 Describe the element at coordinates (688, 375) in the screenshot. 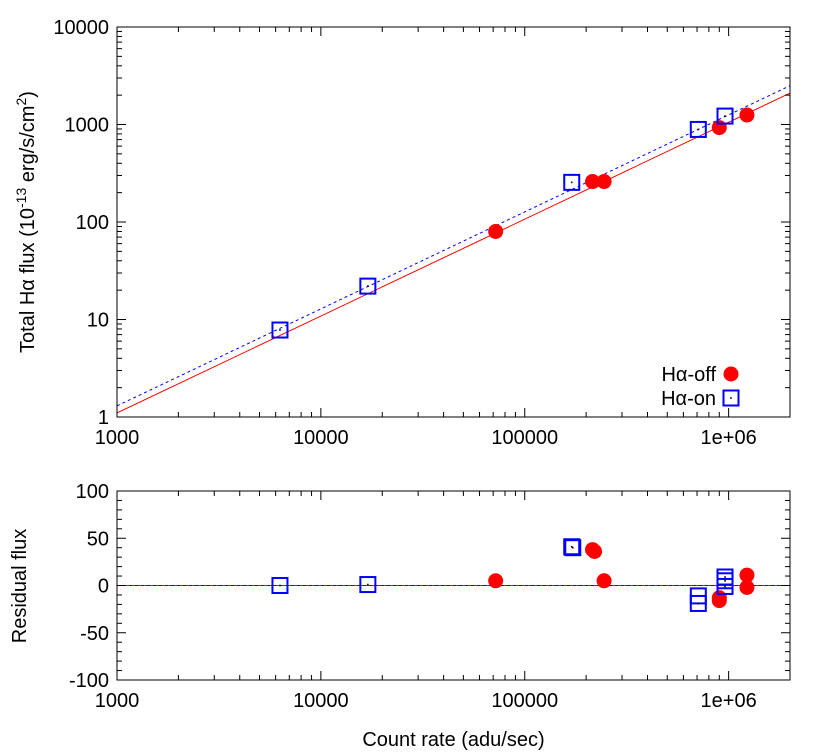

I see `legend-label: Hα-off` at that location.